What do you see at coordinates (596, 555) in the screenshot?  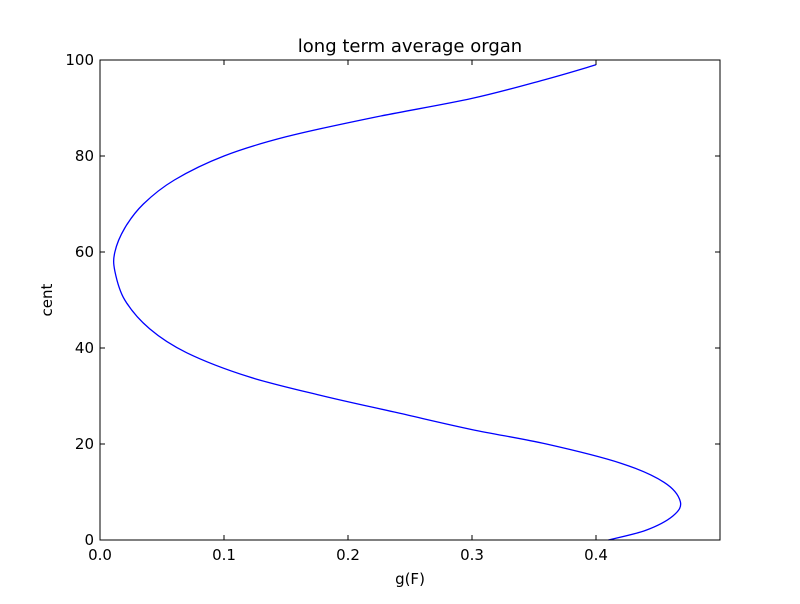 I see `x-tick-label: 0.4` at bounding box center [596, 555].